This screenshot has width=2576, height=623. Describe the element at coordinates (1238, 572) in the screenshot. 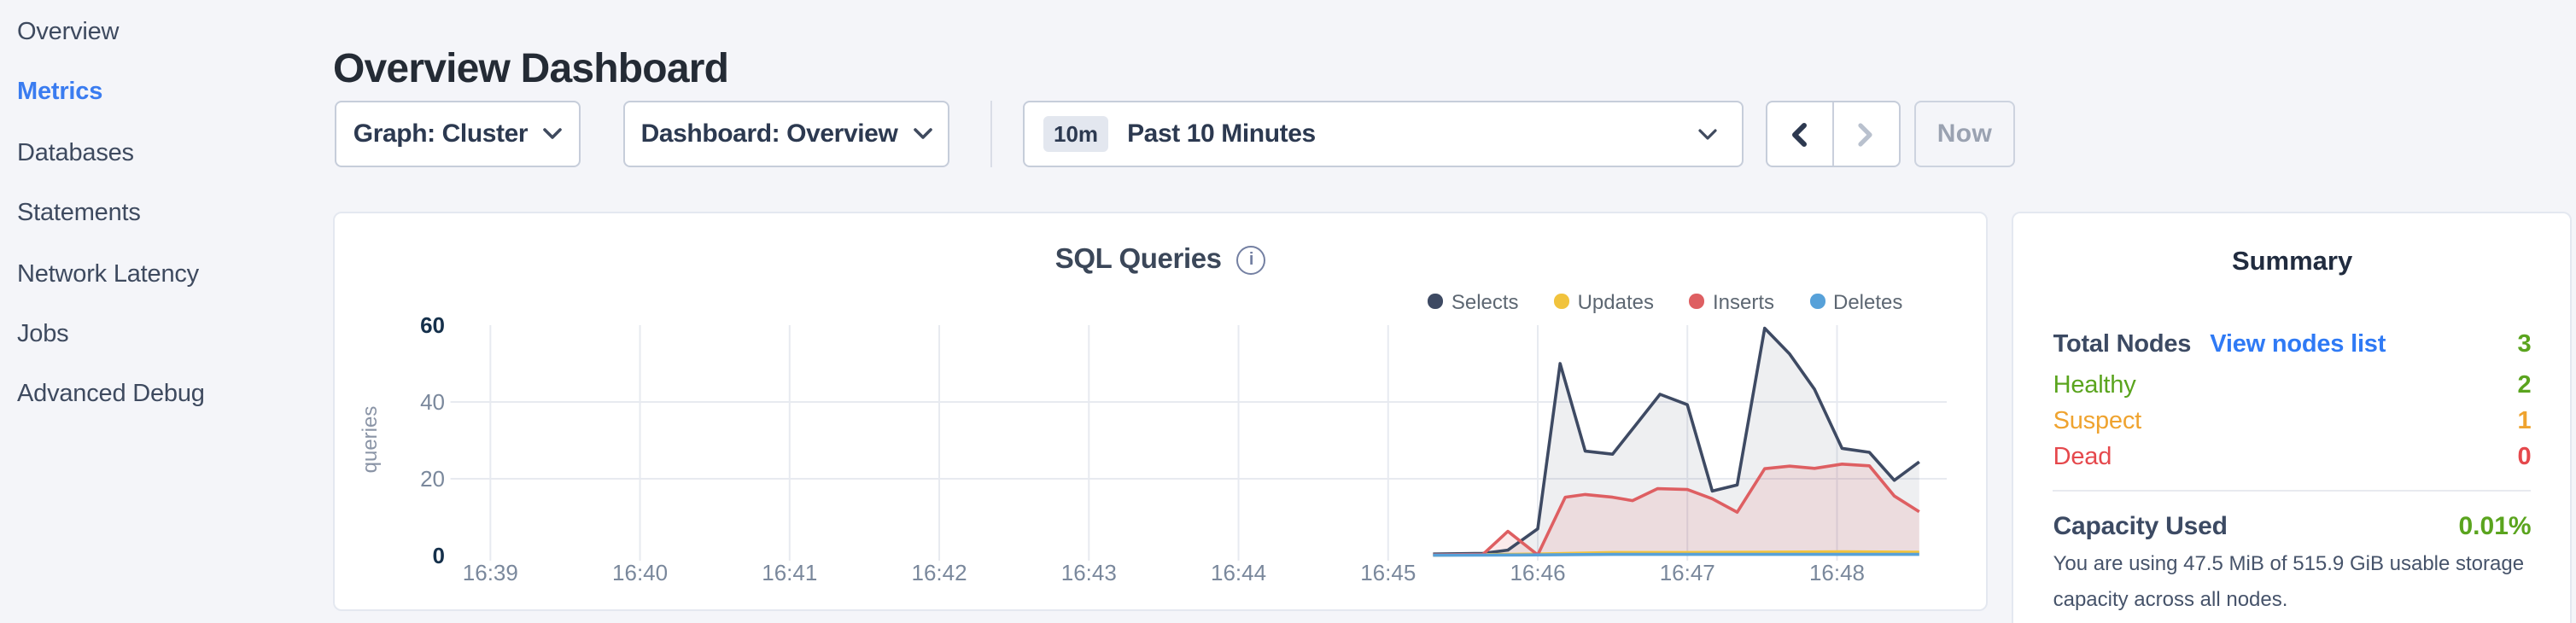

I see `x-tick-label: 16:44` at that location.